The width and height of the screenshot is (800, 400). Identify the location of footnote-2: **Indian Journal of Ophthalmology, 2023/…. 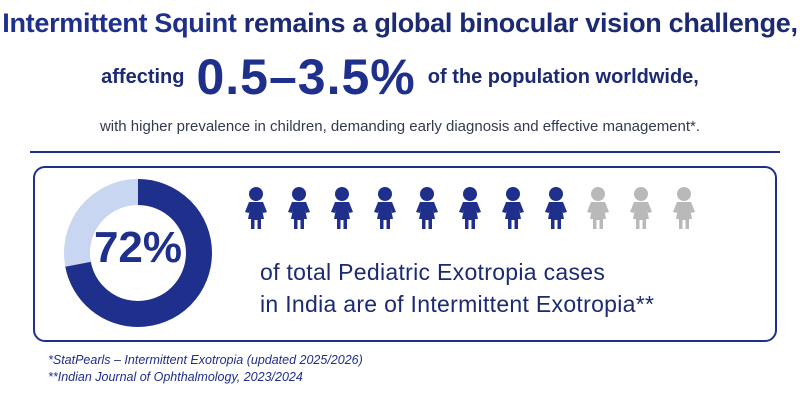
(175, 377).